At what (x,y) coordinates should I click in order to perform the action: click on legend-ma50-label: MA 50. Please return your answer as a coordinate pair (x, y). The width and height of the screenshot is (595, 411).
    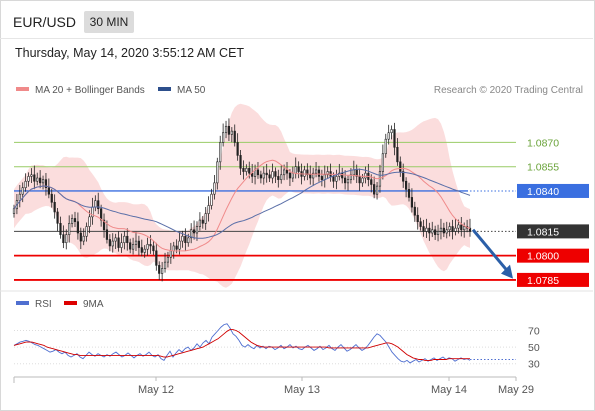
    Looking at the image, I should click on (191, 90).